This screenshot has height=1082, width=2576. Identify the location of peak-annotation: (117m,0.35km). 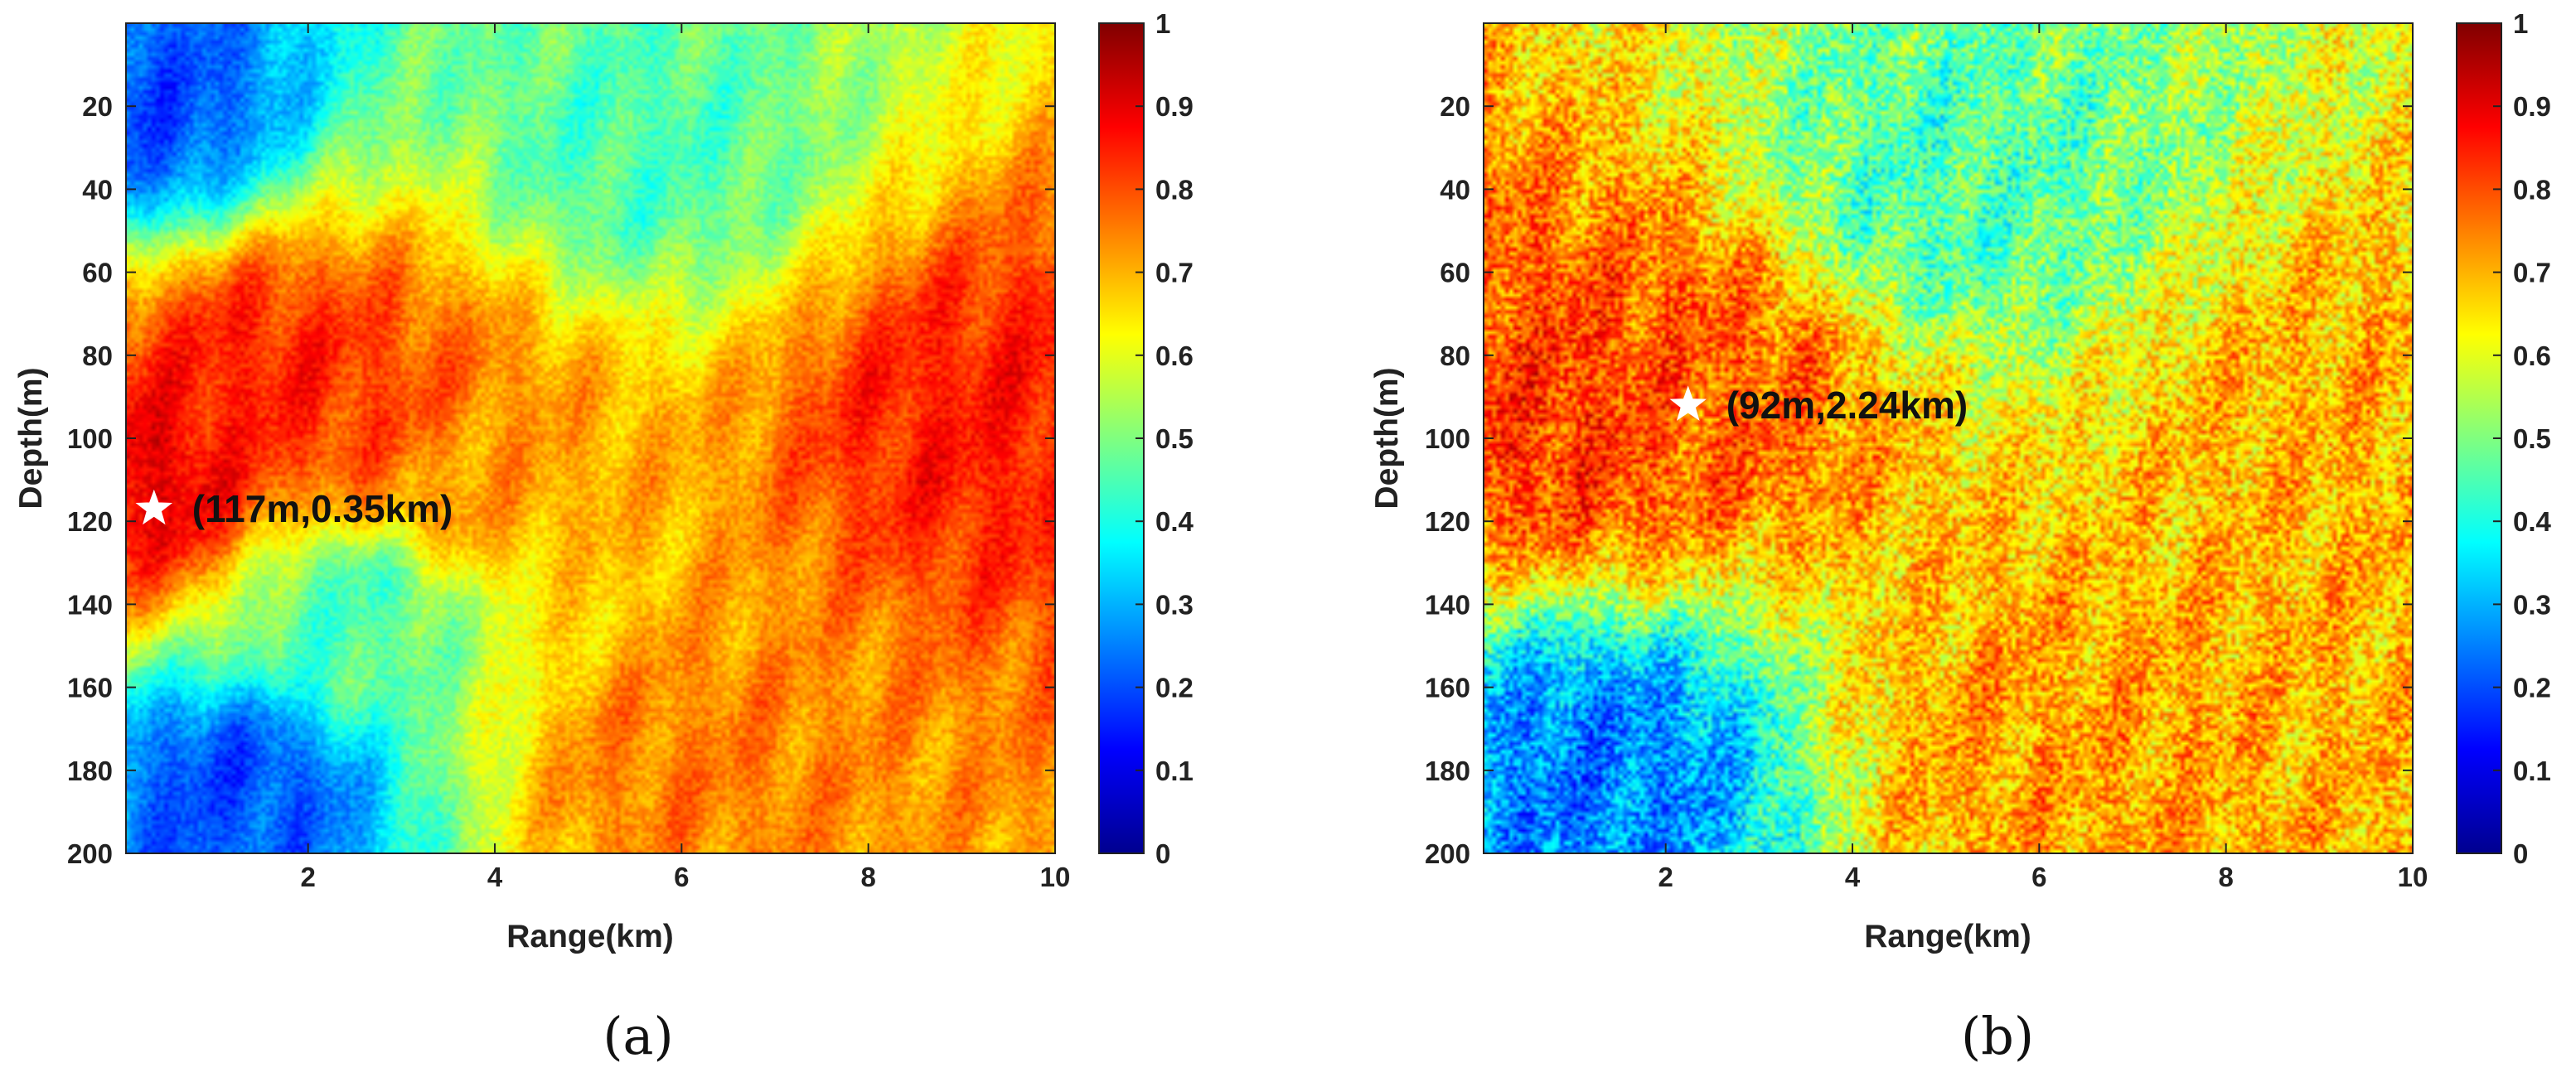
(322, 508).